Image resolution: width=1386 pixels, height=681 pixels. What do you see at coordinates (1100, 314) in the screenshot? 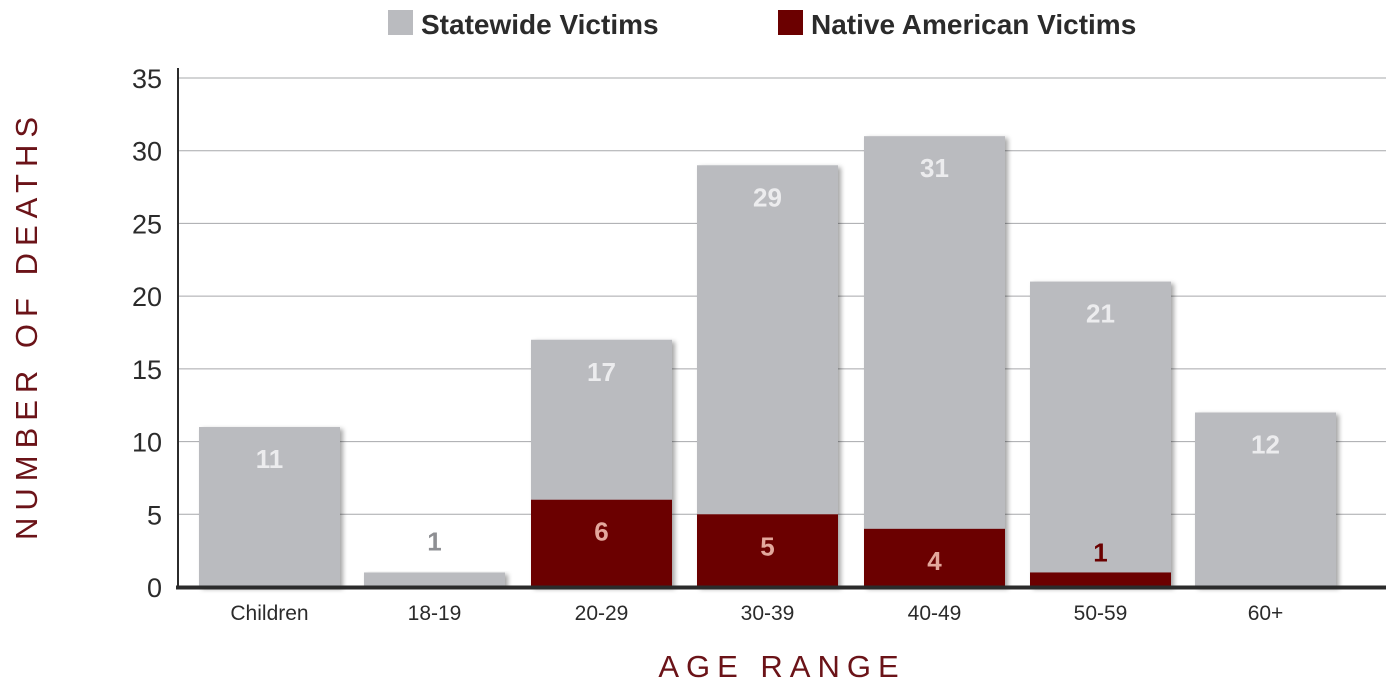
I see `data-label-statewide: 21` at bounding box center [1100, 314].